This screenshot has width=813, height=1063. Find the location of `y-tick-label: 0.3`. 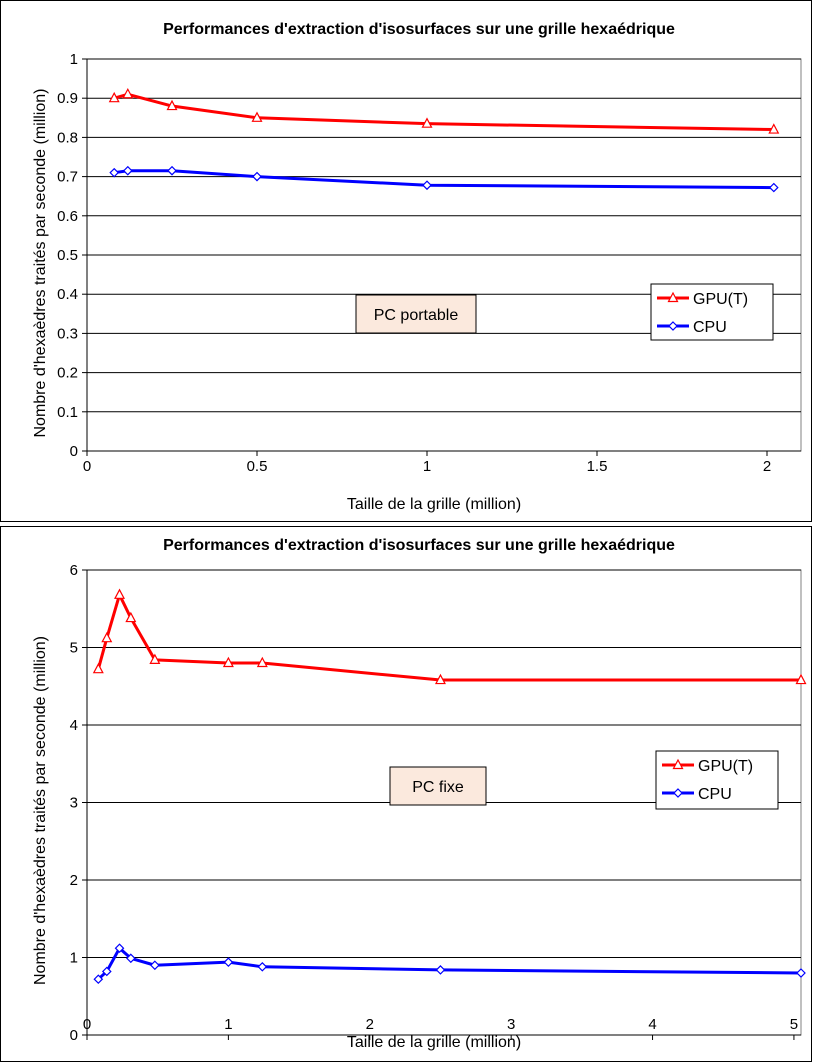

y-tick-label: 0.3 is located at coordinates (67, 333).